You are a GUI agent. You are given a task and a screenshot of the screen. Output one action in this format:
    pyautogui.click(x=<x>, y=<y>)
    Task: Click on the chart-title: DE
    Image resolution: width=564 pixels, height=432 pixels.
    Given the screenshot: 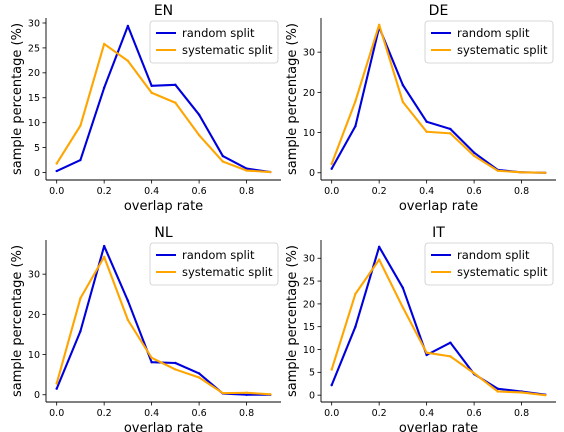 What is the action you would take?
    pyautogui.click(x=439, y=11)
    